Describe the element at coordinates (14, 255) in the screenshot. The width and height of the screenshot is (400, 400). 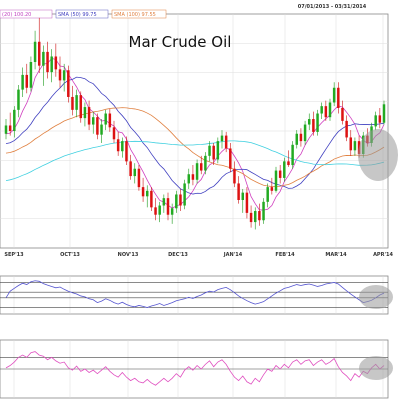
I see `x-label-0: SEP'13` at that location.